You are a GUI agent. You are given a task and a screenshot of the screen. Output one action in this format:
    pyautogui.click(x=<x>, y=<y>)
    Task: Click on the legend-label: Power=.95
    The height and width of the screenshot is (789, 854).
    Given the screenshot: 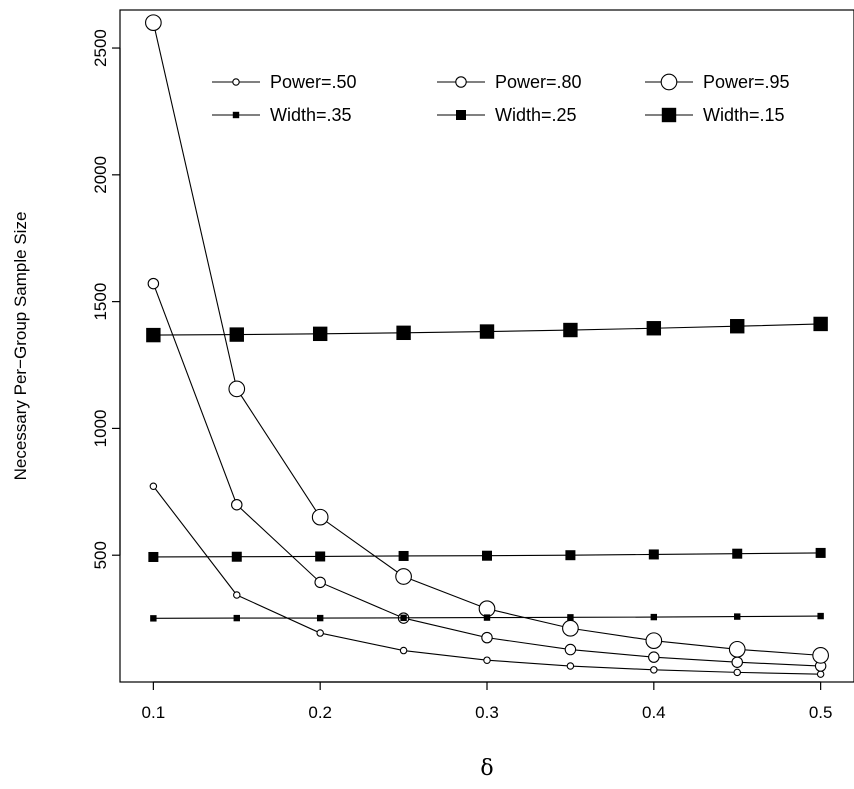 What is the action you would take?
    pyautogui.click(x=746, y=82)
    